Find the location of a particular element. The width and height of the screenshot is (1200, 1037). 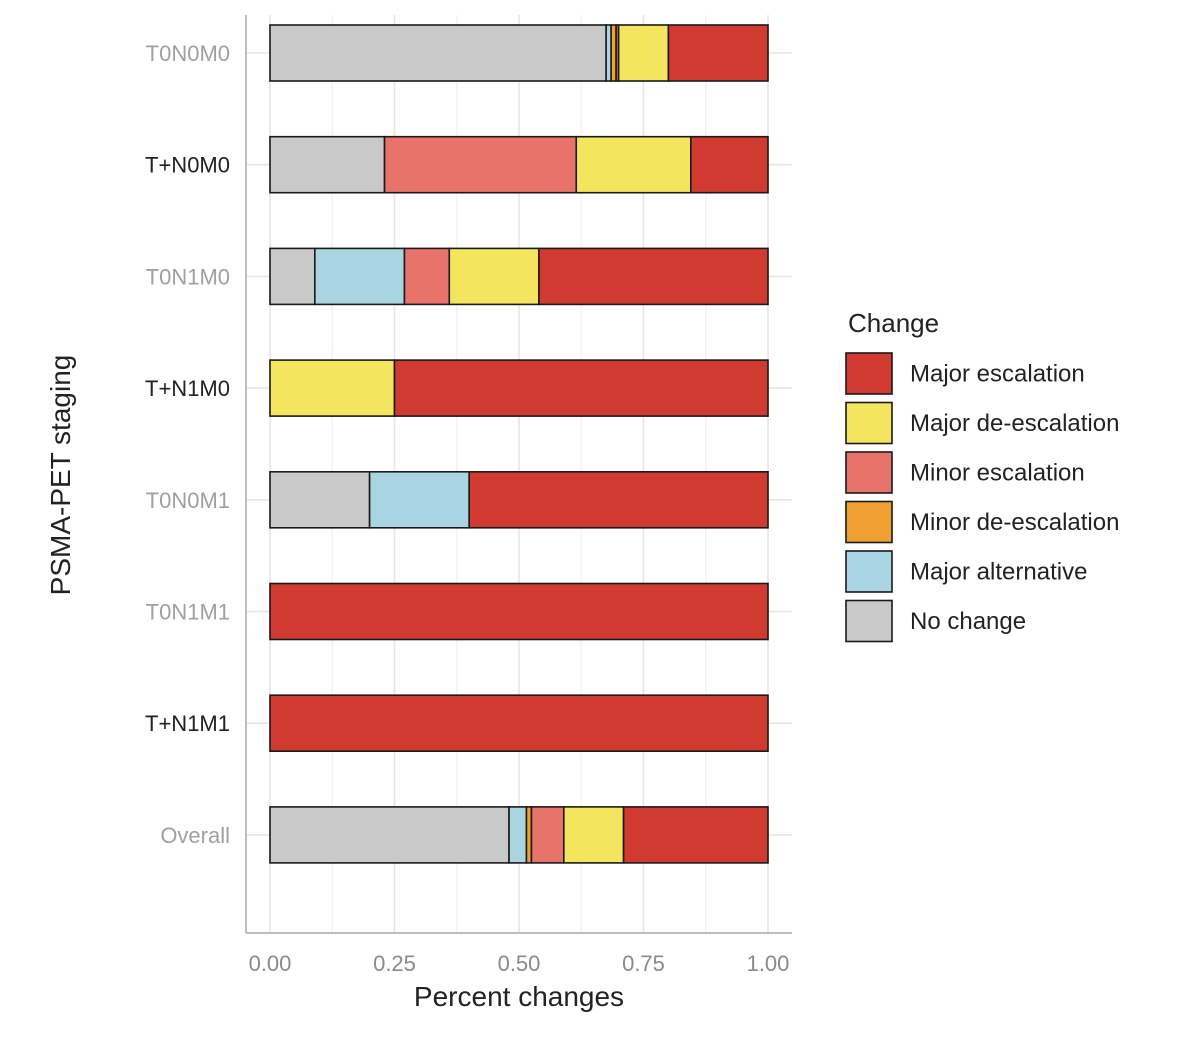

x-tick-label: 1.00 is located at coordinates (768, 963).